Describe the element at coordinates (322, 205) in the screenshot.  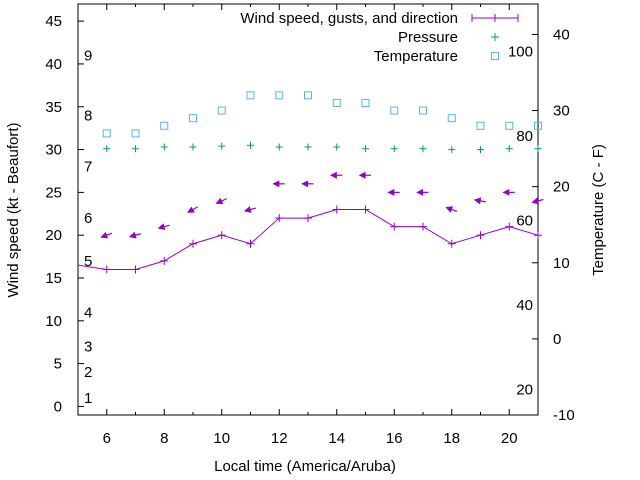
I see `wind-gust-series` at that location.